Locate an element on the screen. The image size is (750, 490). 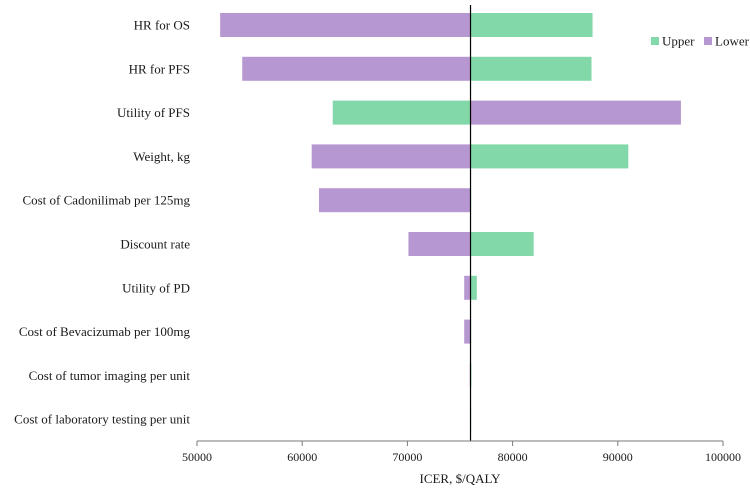
category-label-4: Cost of Cadonilimab per 125mg is located at coordinates (106, 200).